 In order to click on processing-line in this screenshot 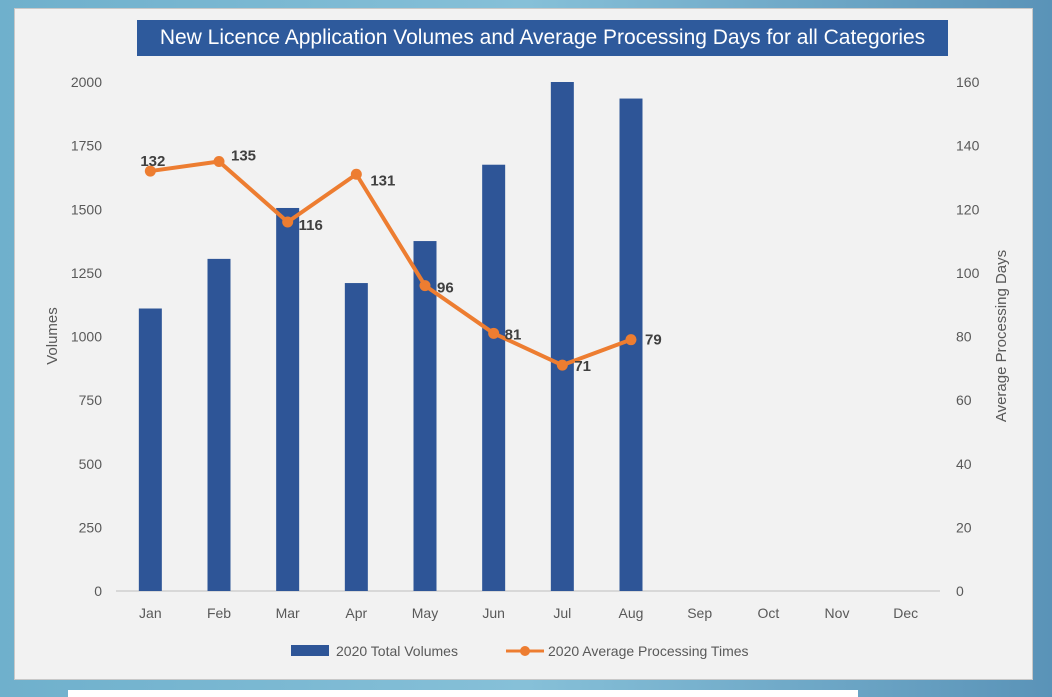, I will do `click(391, 263)`.